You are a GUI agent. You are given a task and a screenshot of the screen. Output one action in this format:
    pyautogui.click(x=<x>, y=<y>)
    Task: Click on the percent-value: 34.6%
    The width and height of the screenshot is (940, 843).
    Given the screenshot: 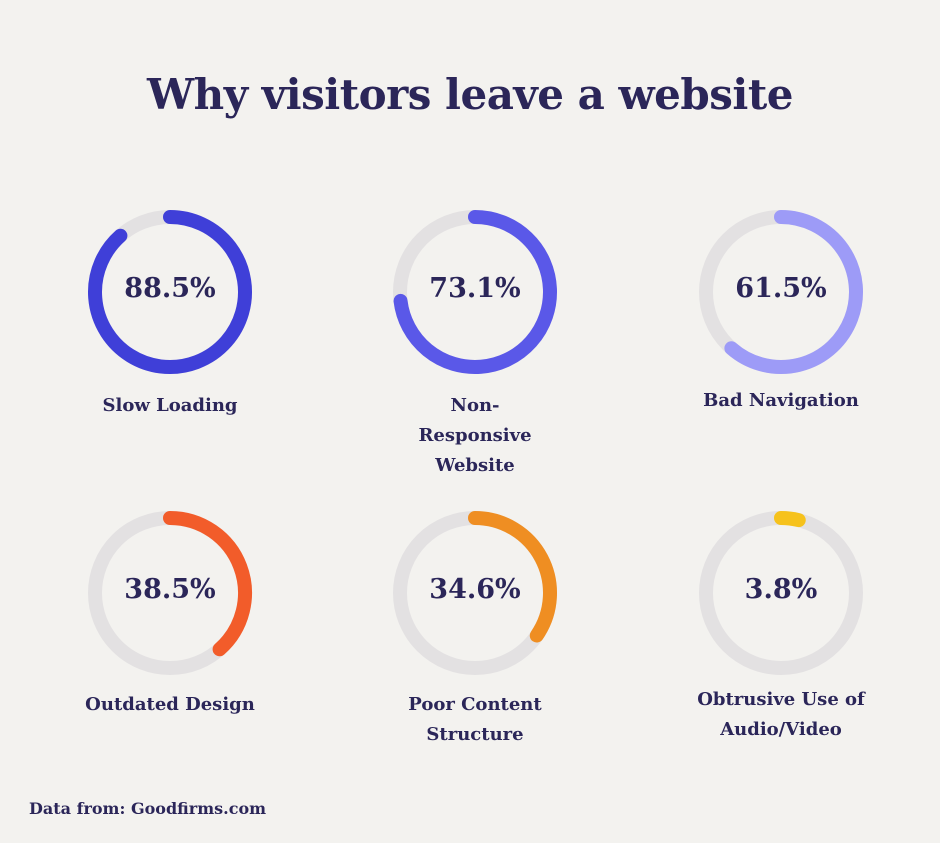 What is the action you would take?
    pyautogui.click(x=475, y=589)
    